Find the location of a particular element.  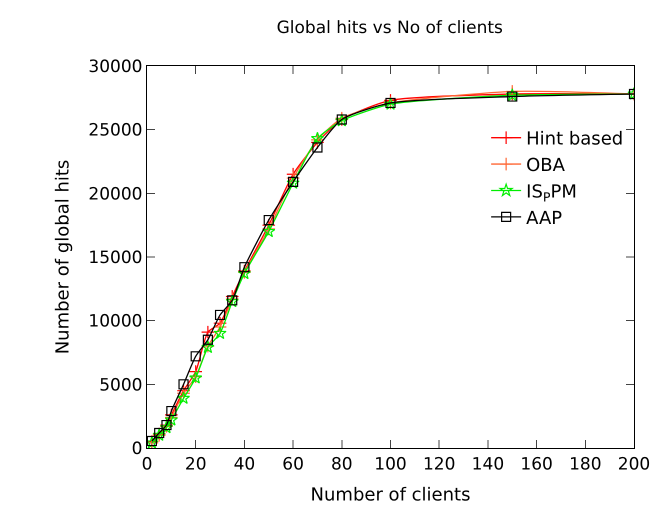

legend-label: OBA is located at coordinates (546, 165).